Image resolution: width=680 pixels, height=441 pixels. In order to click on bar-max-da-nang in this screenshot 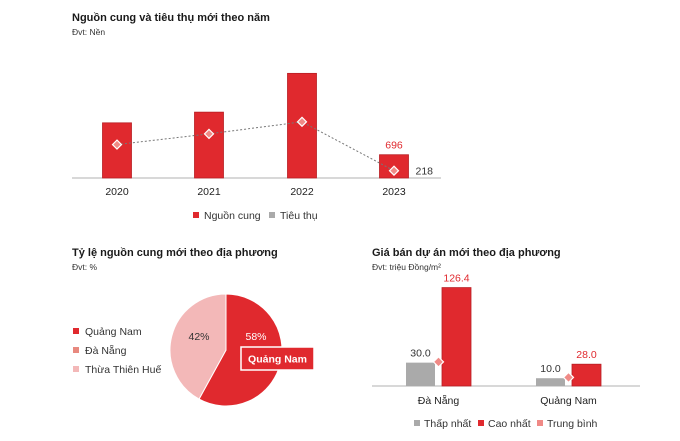, I will do `click(456, 337)`.